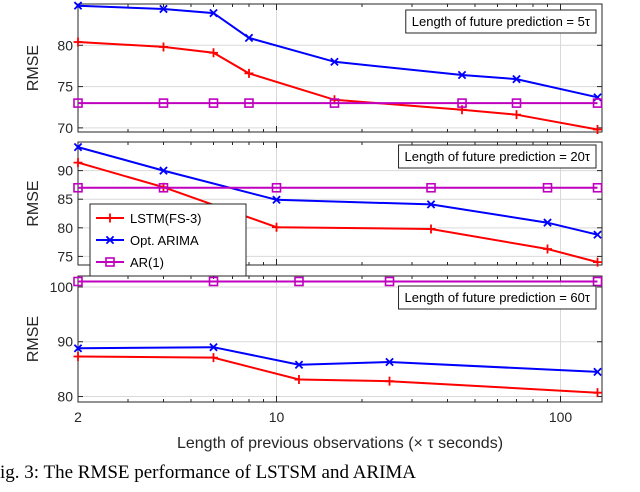  I want to click on annotation-text: Length of future prediction = 60τ, so click(498, 297).